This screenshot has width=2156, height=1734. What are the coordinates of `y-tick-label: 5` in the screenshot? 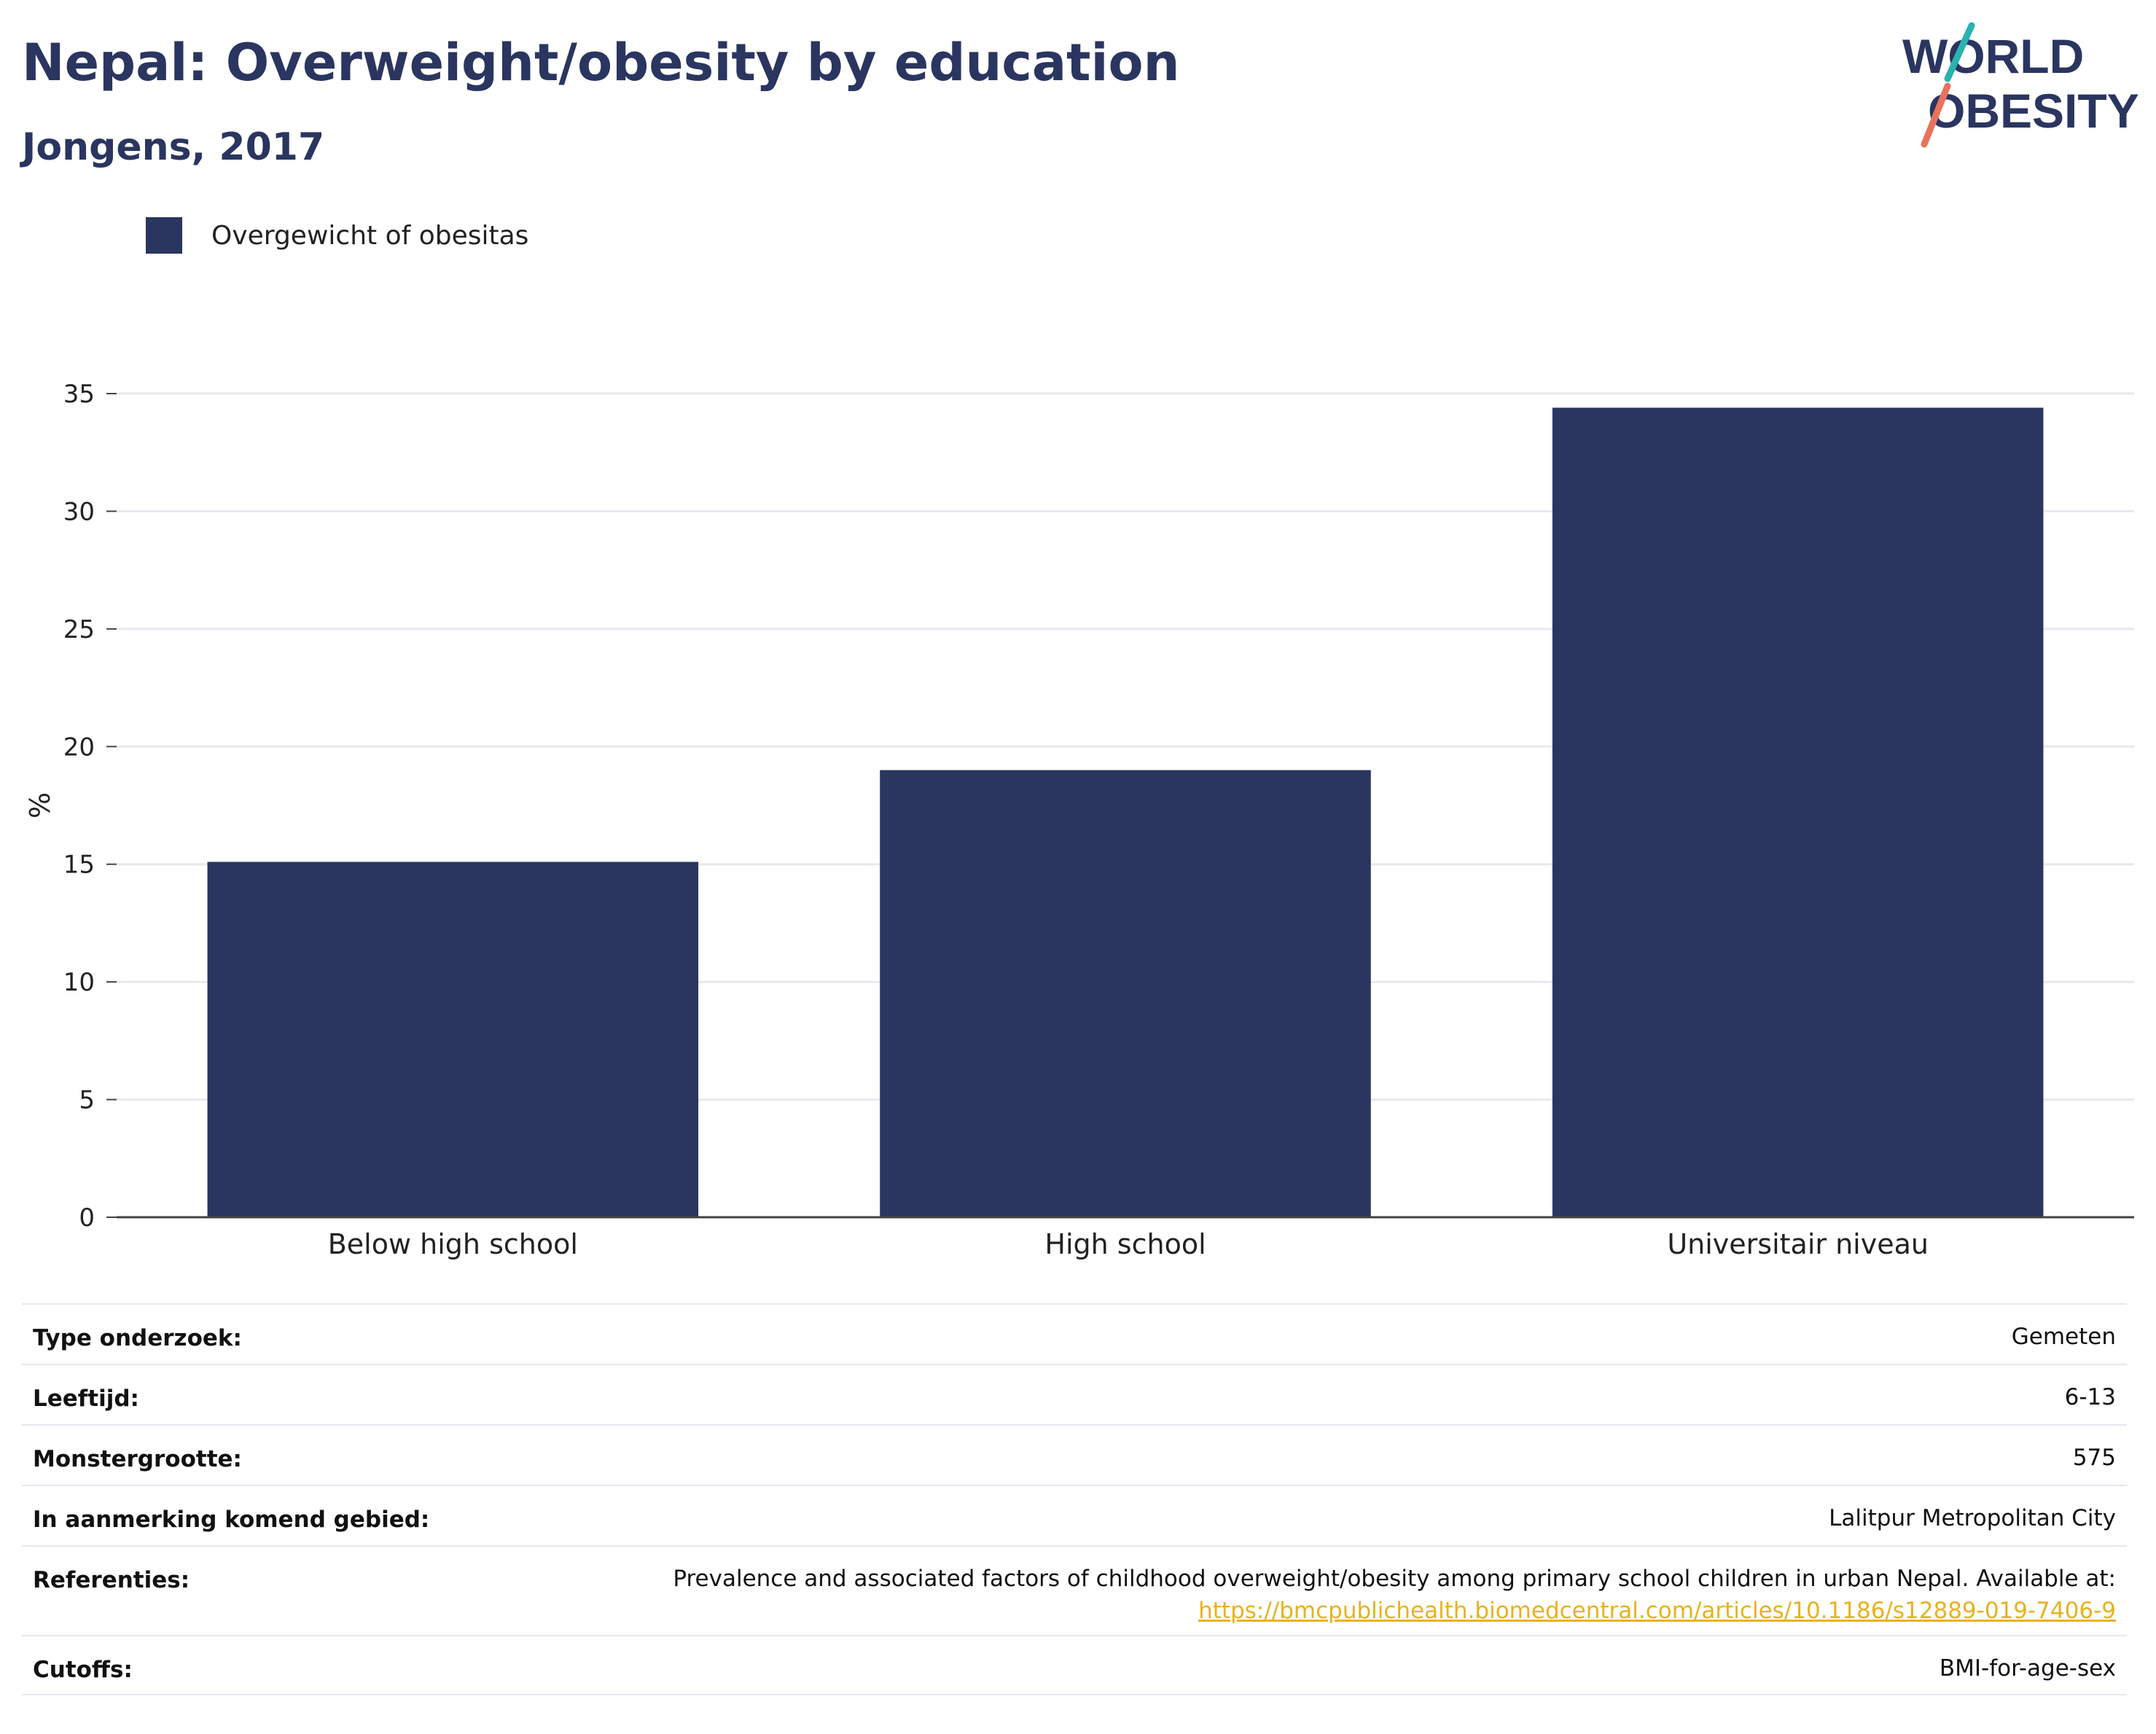 It's located at (87, 1100).